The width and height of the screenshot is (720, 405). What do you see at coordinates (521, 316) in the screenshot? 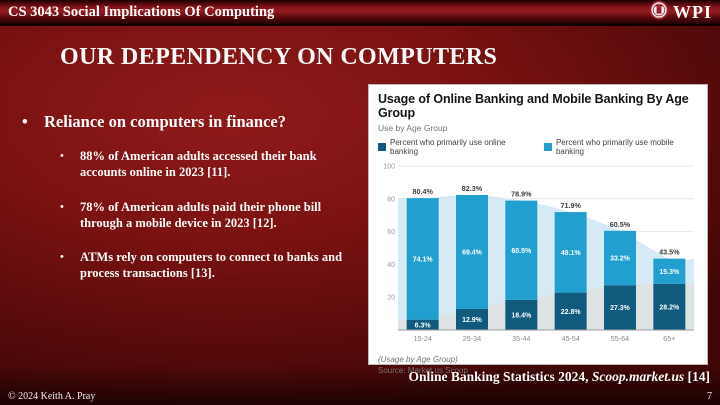
I see `svg-text: 18.4%` at bounding box center [521, 316].